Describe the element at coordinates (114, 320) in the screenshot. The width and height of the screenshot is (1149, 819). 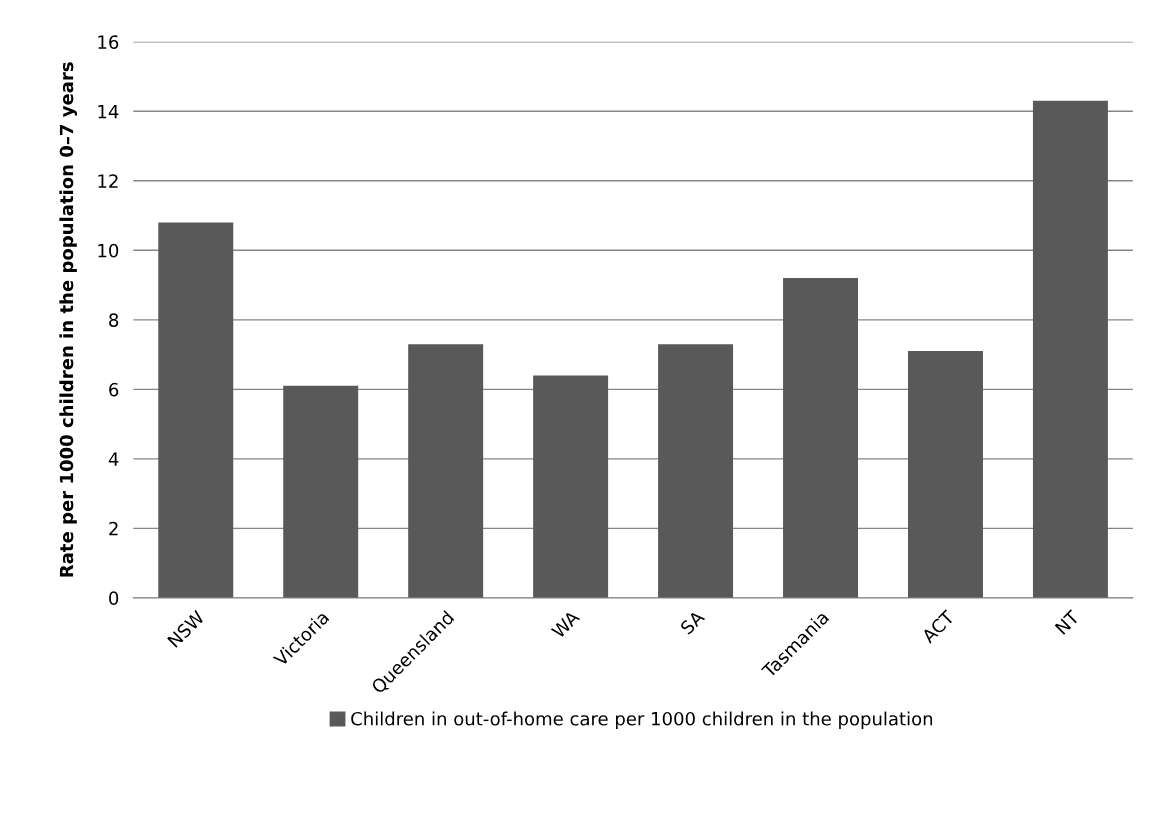
I see `y-tick-label: 8` at that location.